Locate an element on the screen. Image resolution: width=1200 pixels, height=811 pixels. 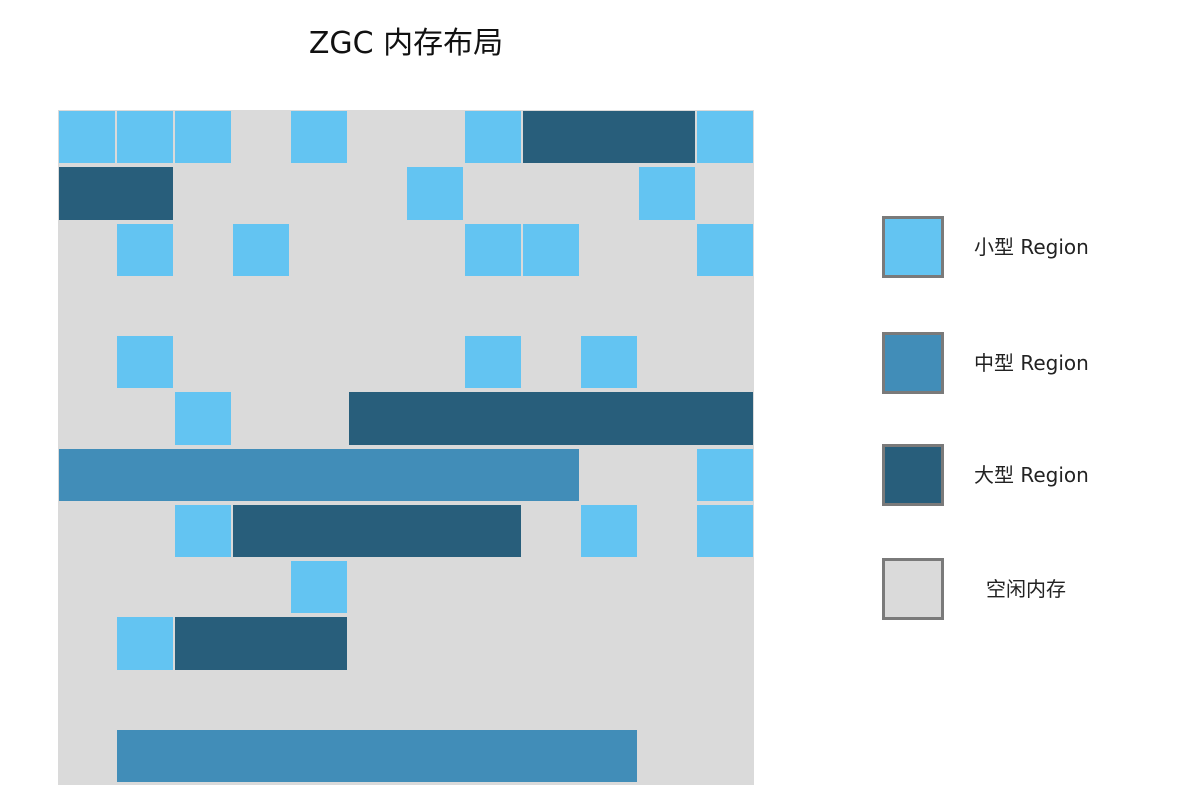
legend-item-medium-region: 中型 Region is located at coordinates (1012, 363).